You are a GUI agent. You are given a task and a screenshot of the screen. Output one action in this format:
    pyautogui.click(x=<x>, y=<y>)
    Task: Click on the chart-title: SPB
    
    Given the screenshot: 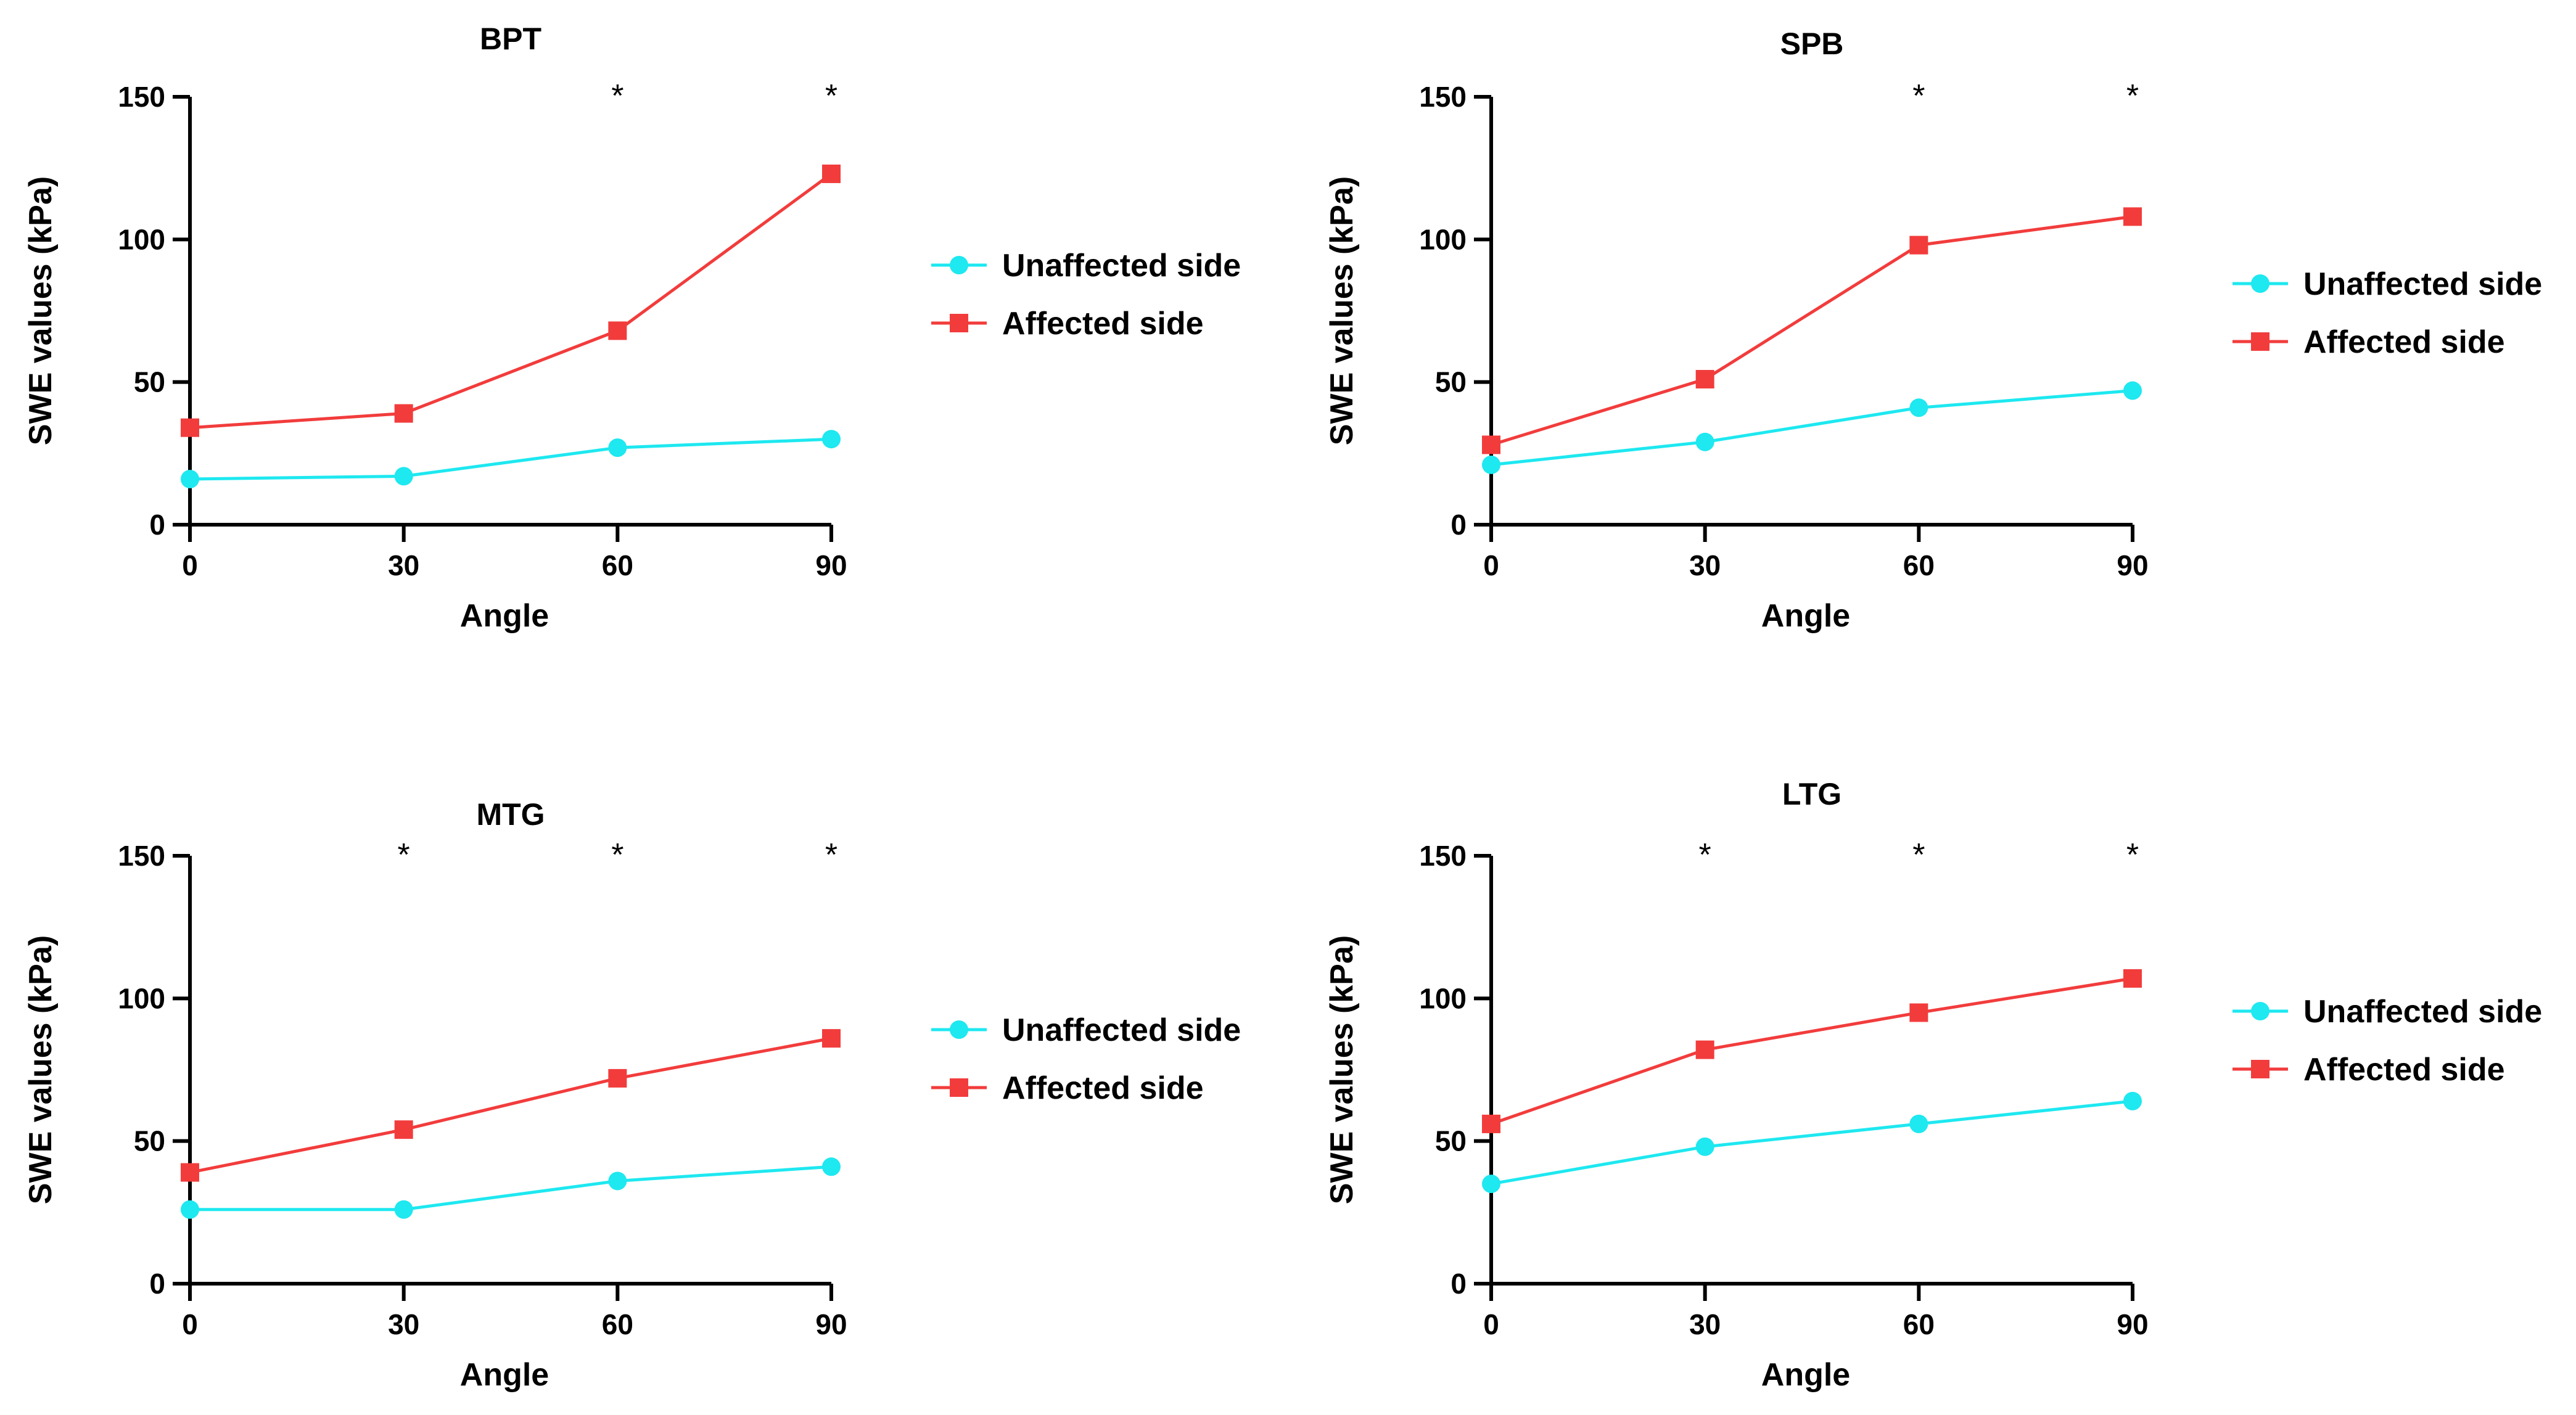 What is the action you would take?
    pyautogui.click(x=1812, y=44)
    